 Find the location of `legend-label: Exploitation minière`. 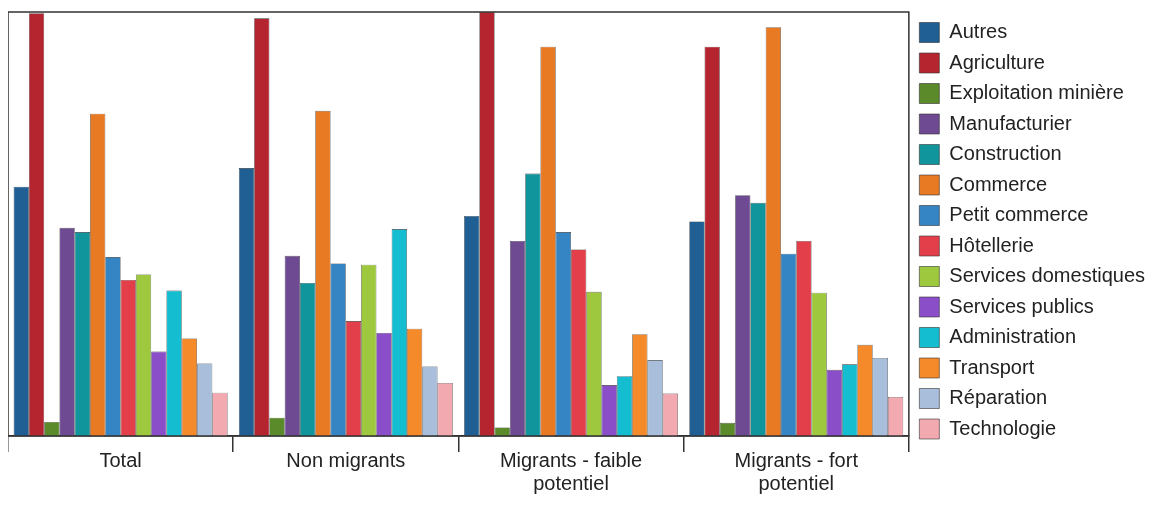

legend-label: Exploitation minière is located at coordinates (1036, 92).